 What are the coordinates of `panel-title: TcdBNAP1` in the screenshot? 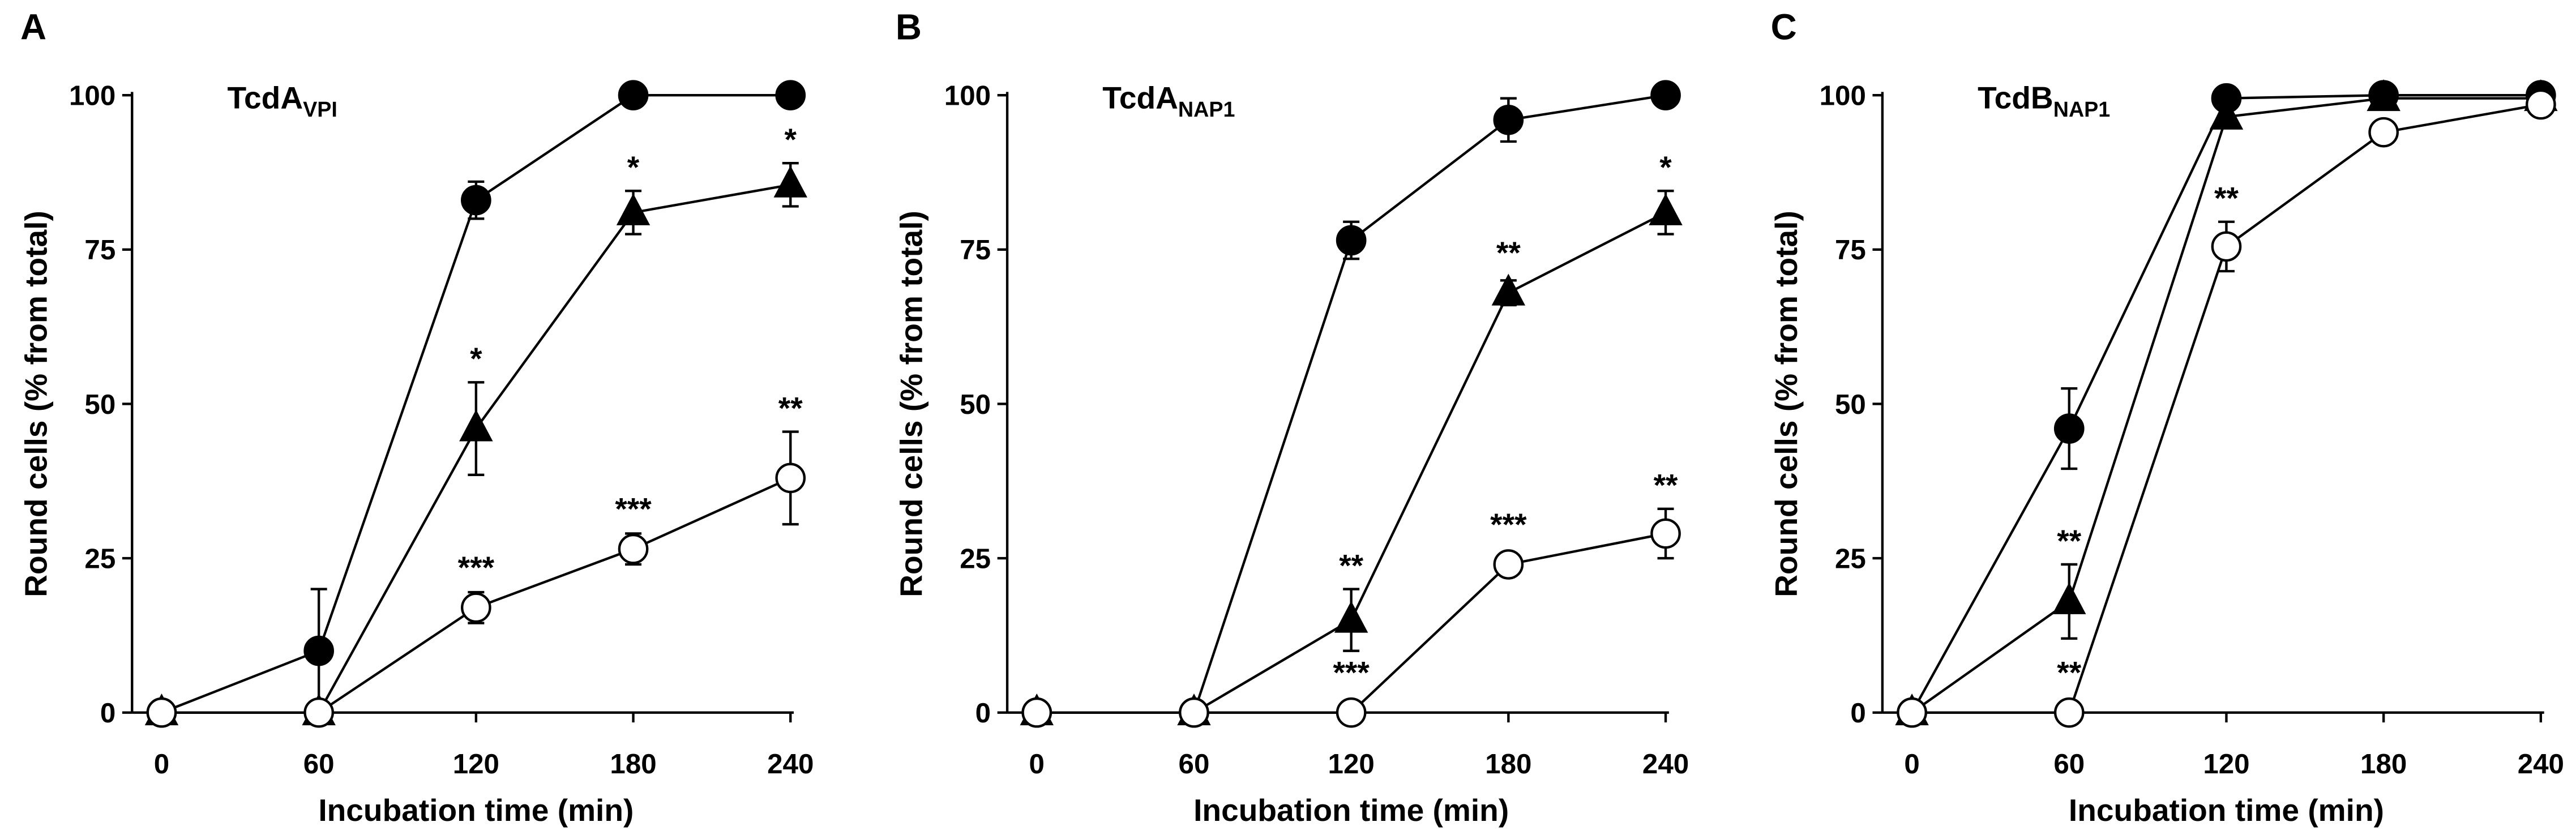 It's located at (2044, 100).